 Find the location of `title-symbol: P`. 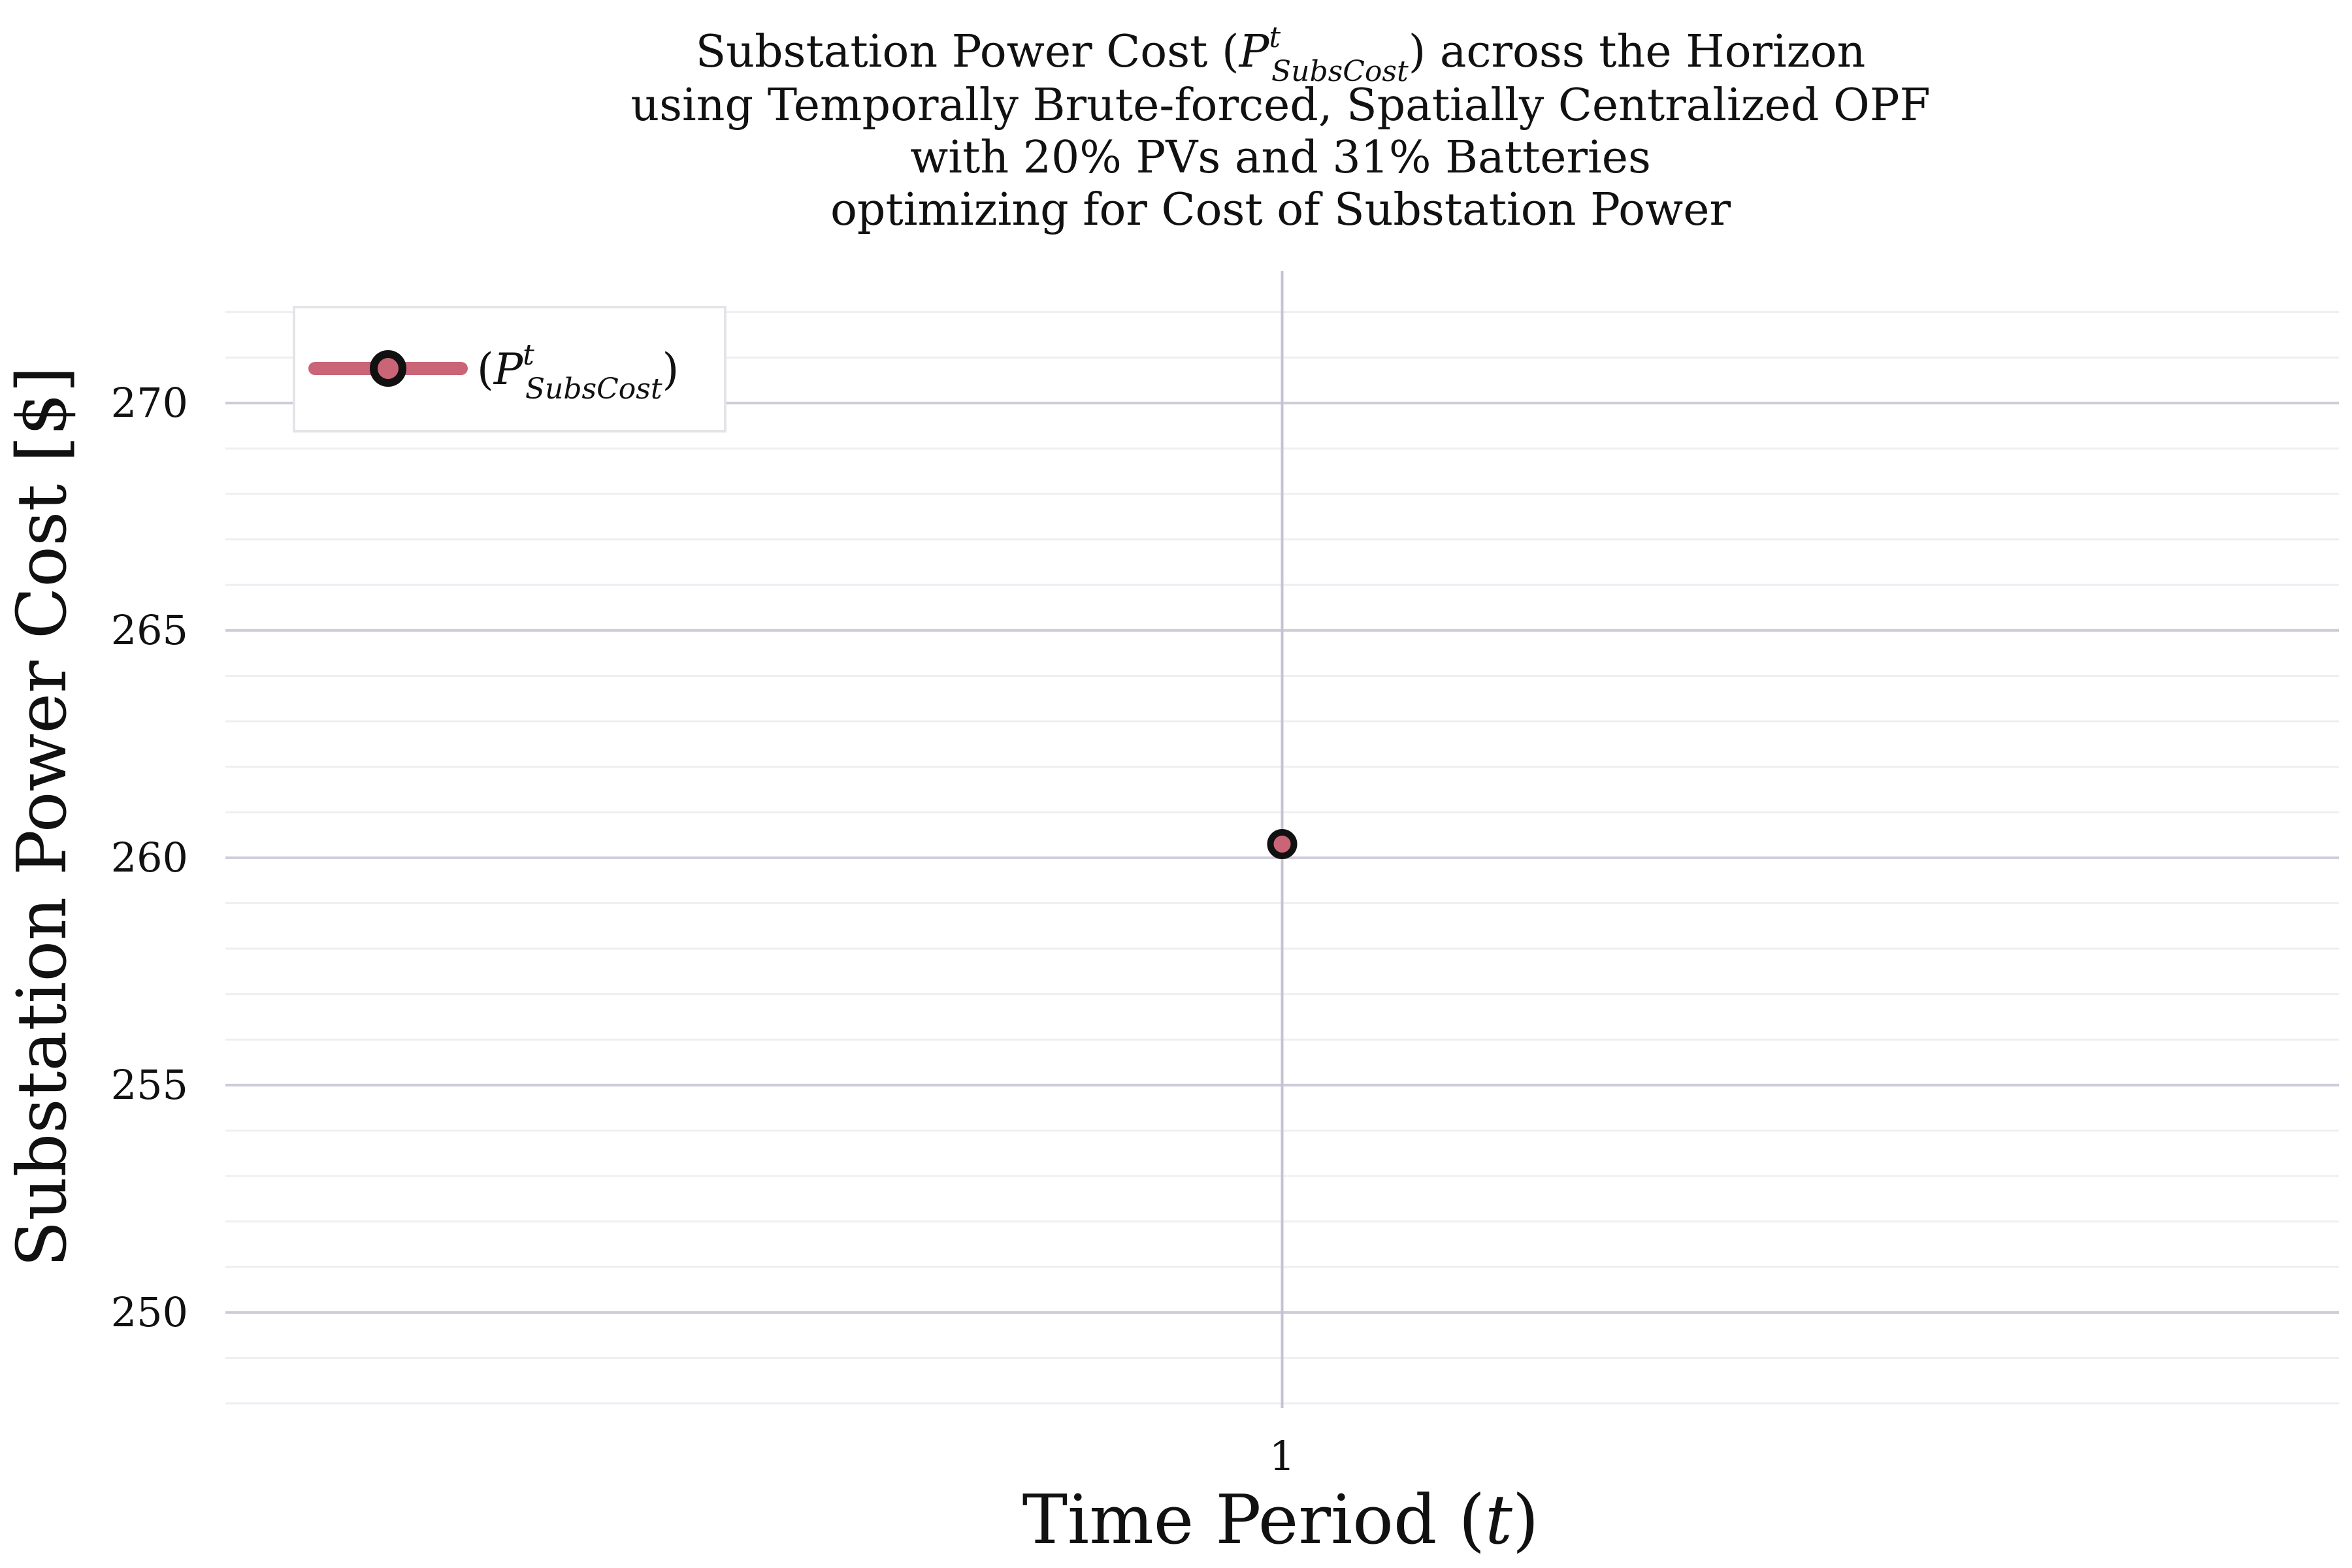

title-symbol: P is located at coordinates (1254, 52).